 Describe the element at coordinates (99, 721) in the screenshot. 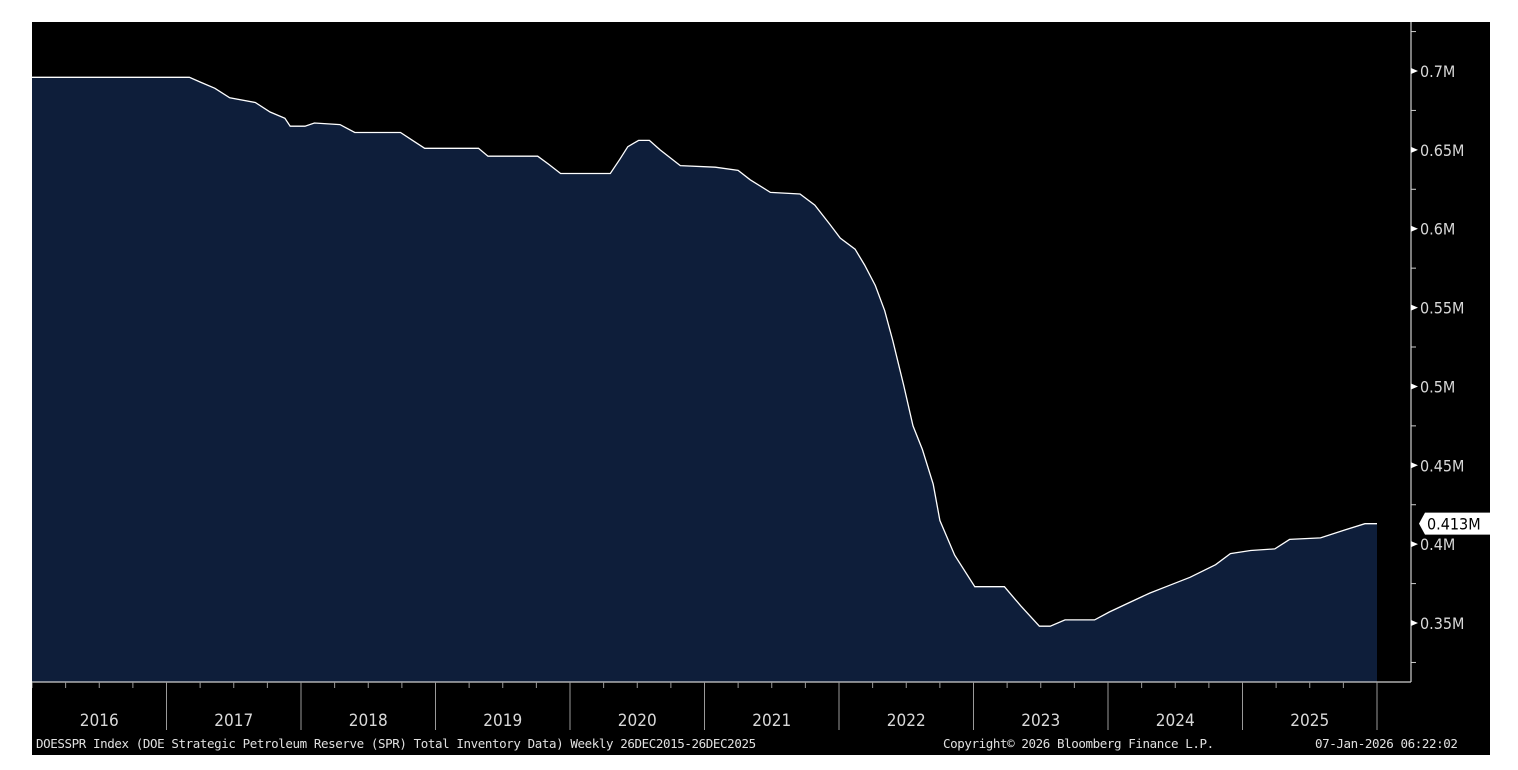

I see `x-tick-label: 2016` at that location.